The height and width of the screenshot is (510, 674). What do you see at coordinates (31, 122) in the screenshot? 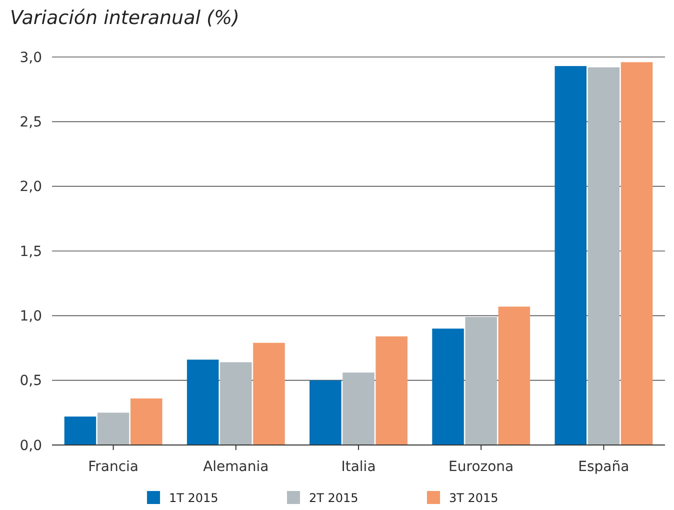
I see `y-tick-label: 2,5` at bounding box center [31, 122].